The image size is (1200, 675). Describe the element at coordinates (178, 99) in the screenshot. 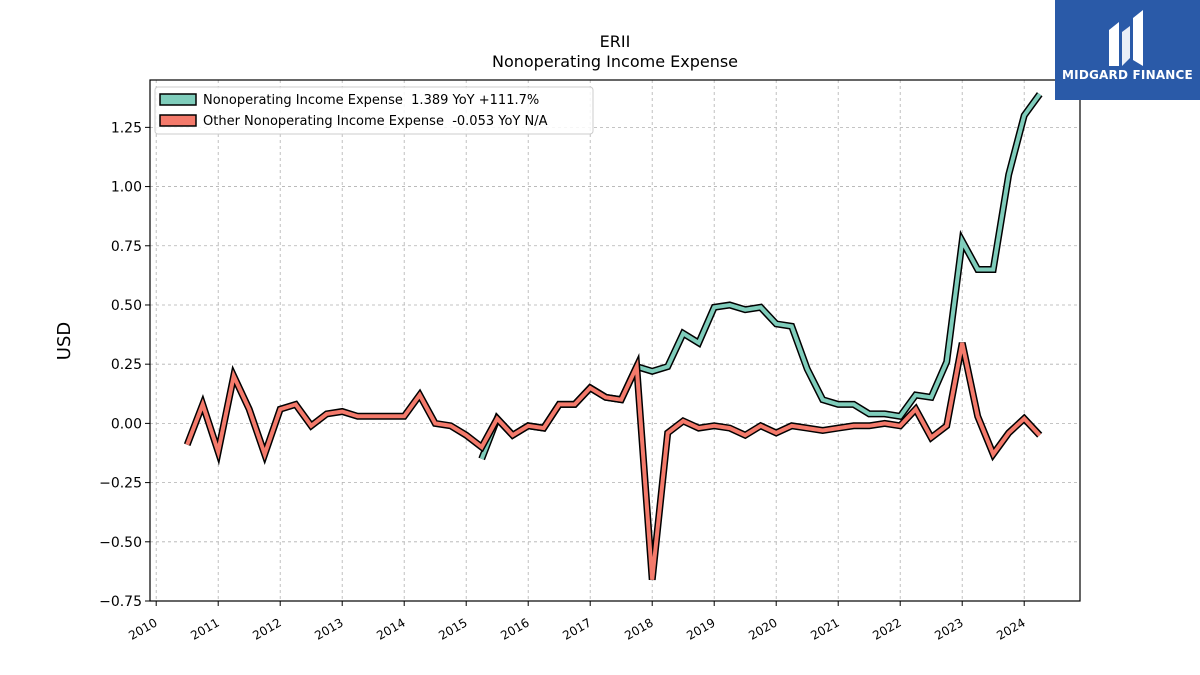

I see `legend-swatch-nonoperating-income-expense` at that location.